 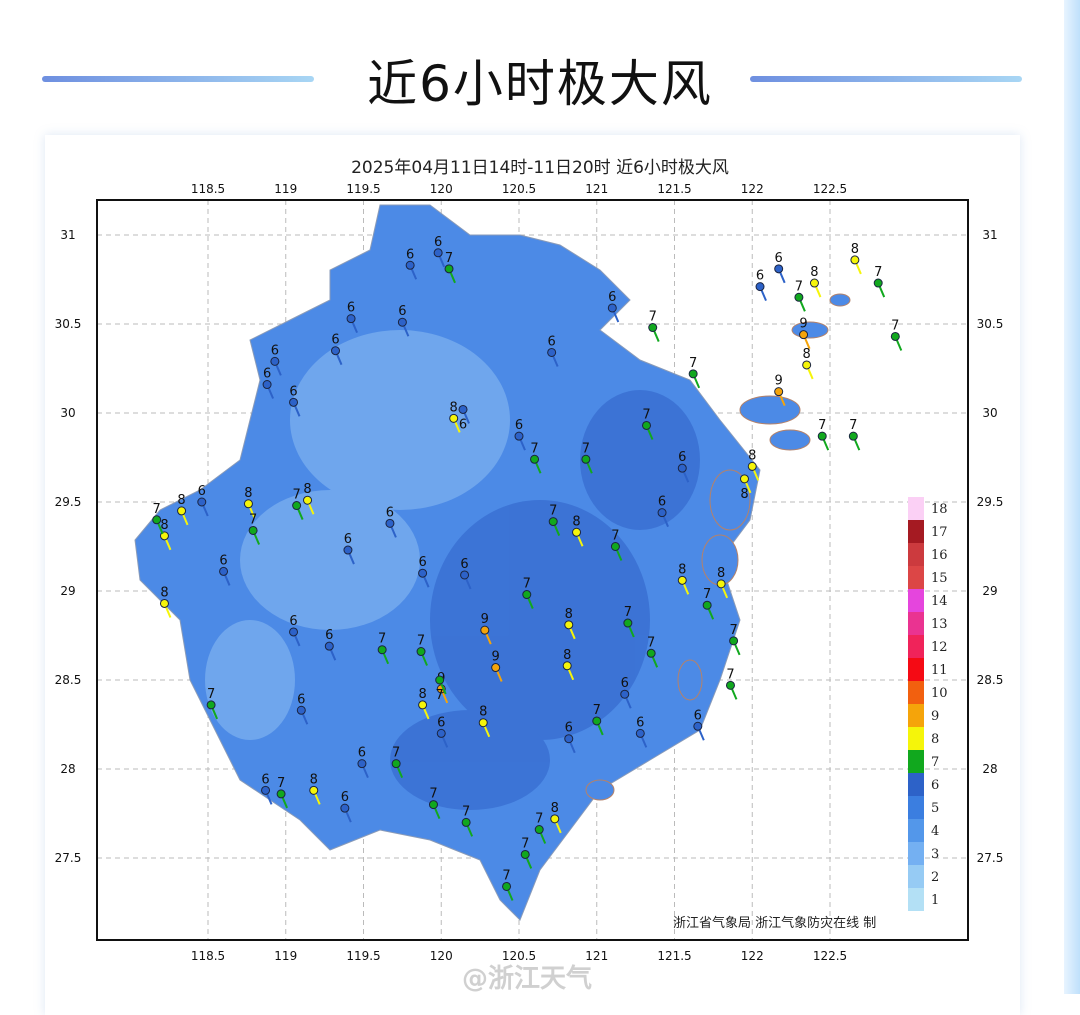 I want to click on lon-tick-top: 118.5, so click(x=208, y=189).